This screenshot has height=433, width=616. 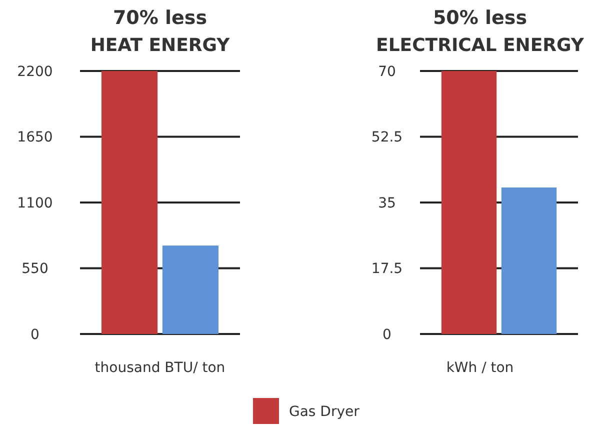 What do you see at coordinates (160, 368) in the screenshot?
I see `x-axis-title: thousand BTU/ ton` at bounding box center [160, 368].